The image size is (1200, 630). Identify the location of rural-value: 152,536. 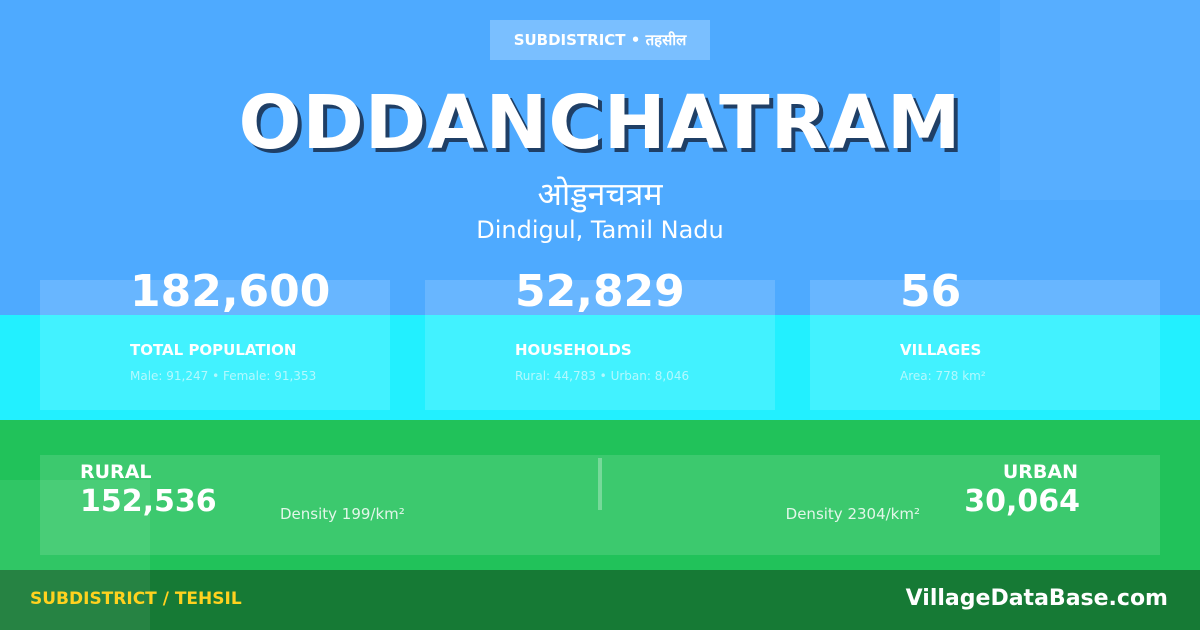
(148, 501).